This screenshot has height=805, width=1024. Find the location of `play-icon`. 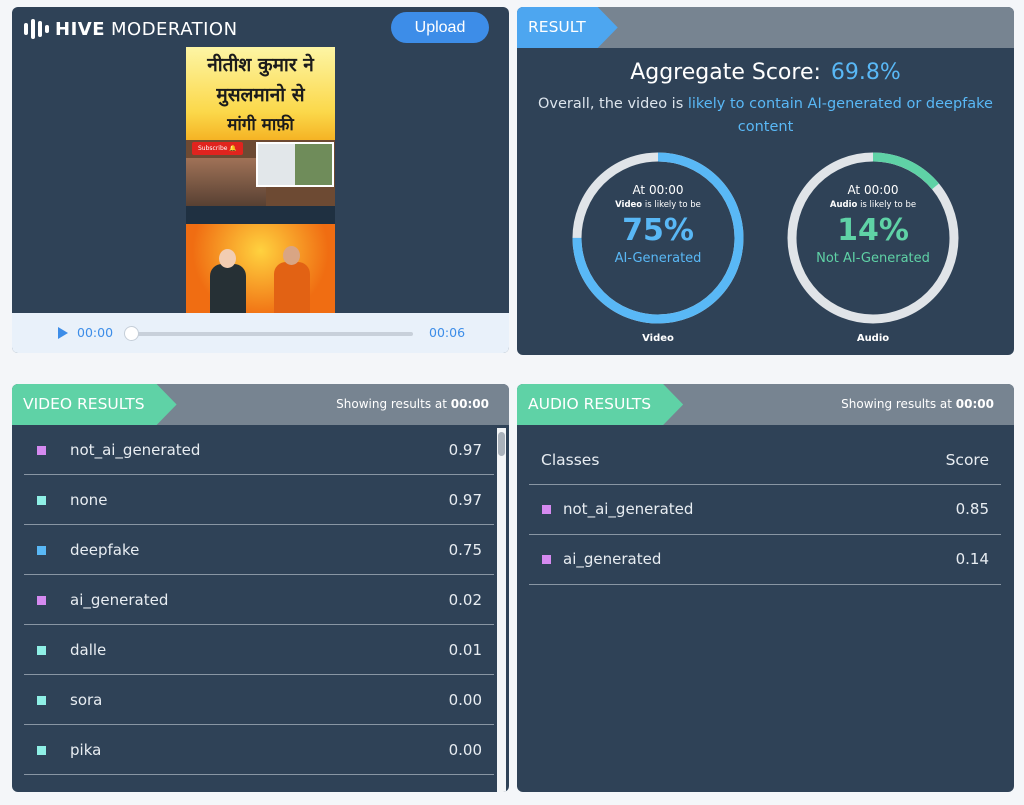

play-icon is located at coordinates (63, 333).